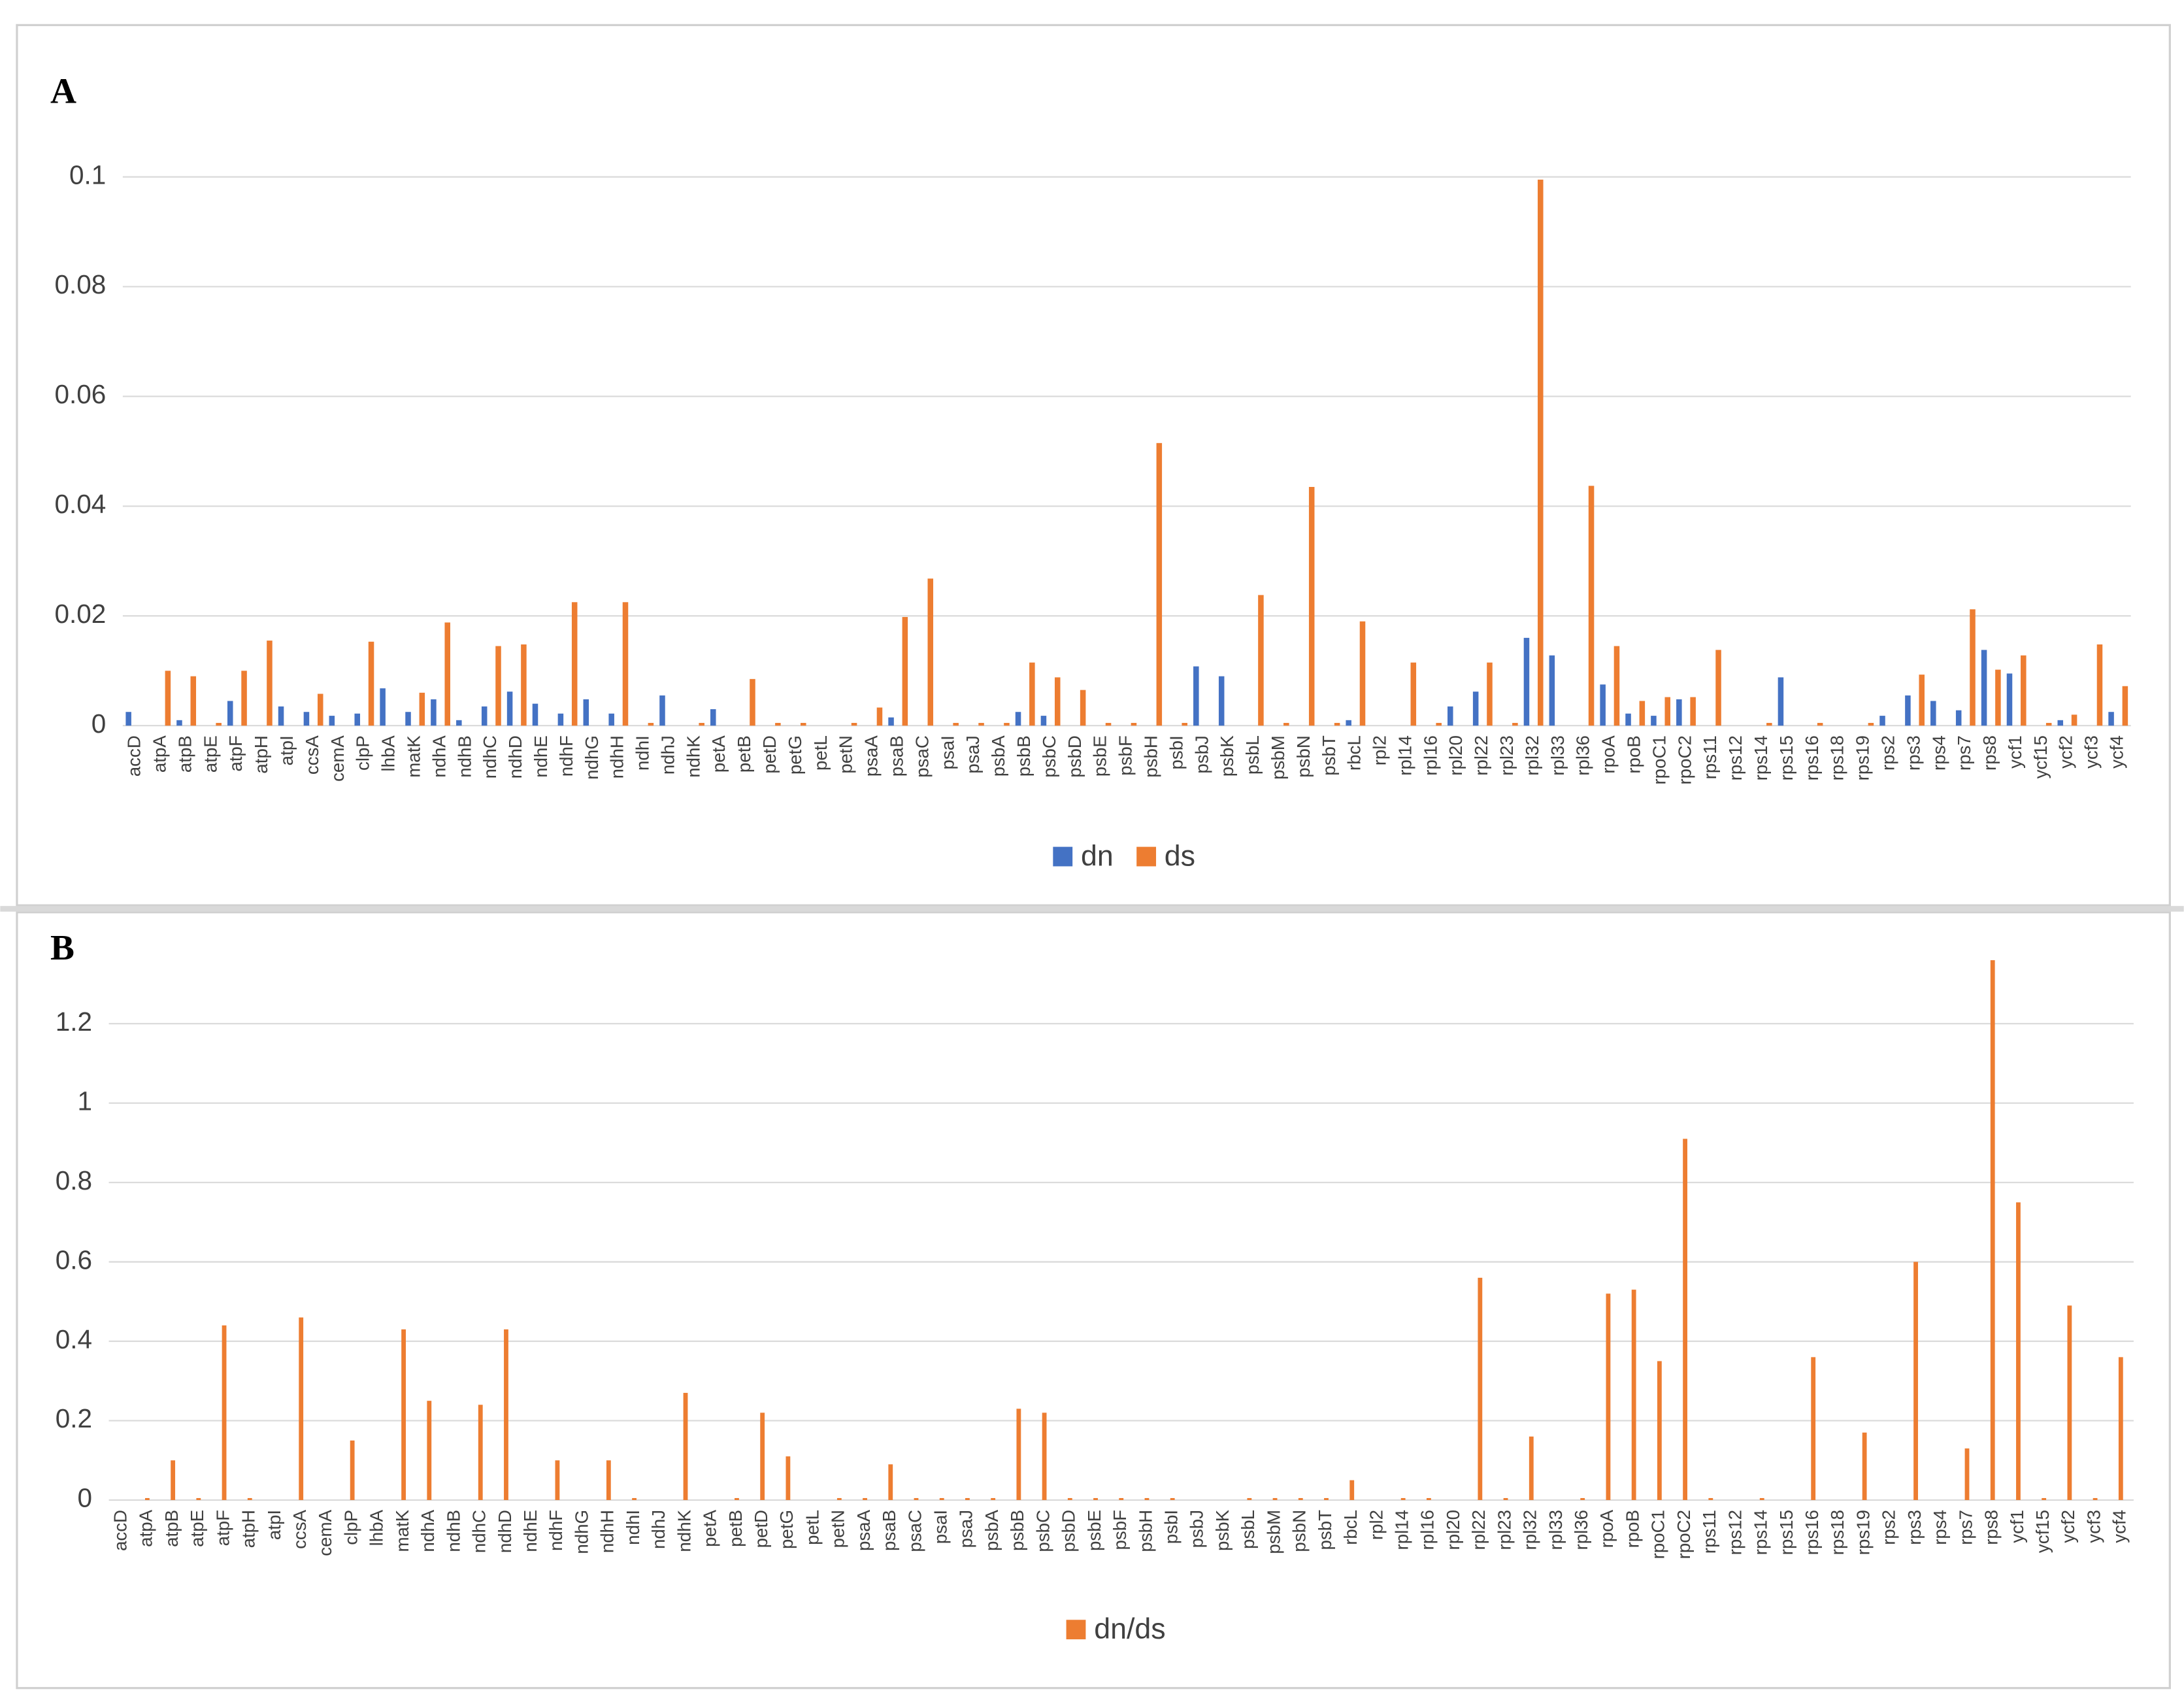 This screenshot has height=1702, width=2184. I want to click on x-tick-label: ycf2, so click(2068, 1527).